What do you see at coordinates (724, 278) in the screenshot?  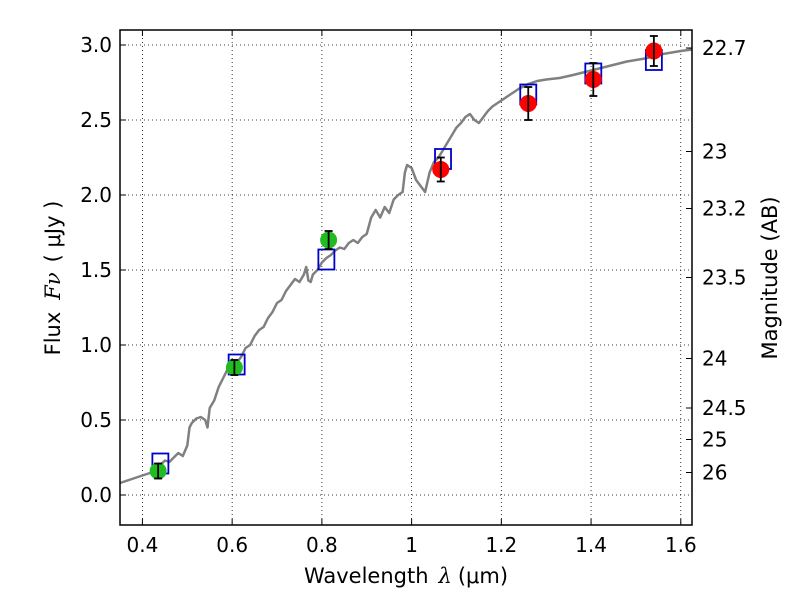 I see `magnitude-tick-label: 23.5` at bounding box center [724, 278].